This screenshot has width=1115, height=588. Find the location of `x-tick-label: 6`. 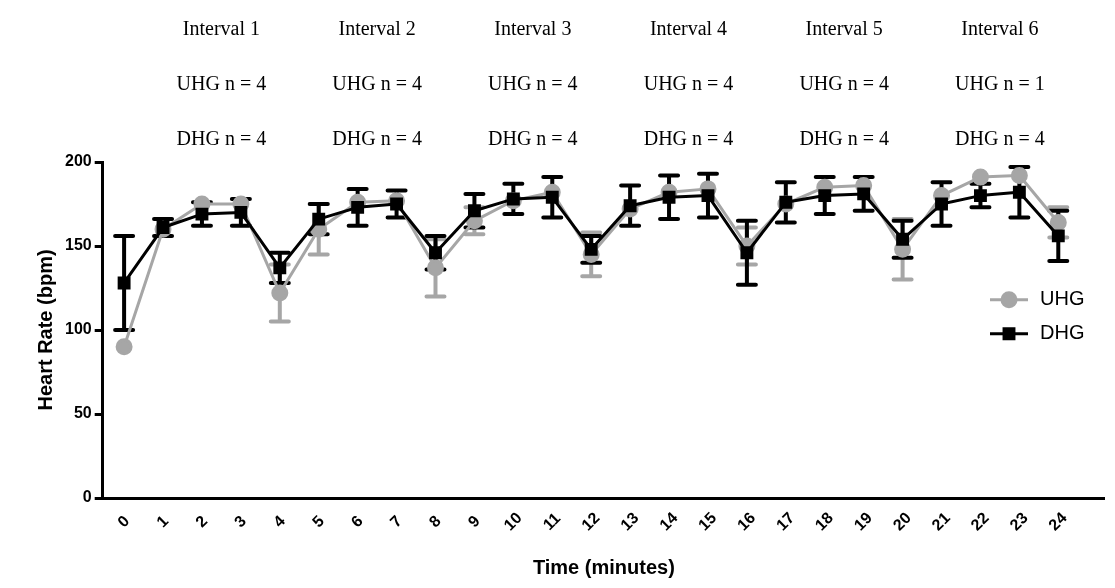

x-tick-label: 6 is located at coordinates (357, 521).